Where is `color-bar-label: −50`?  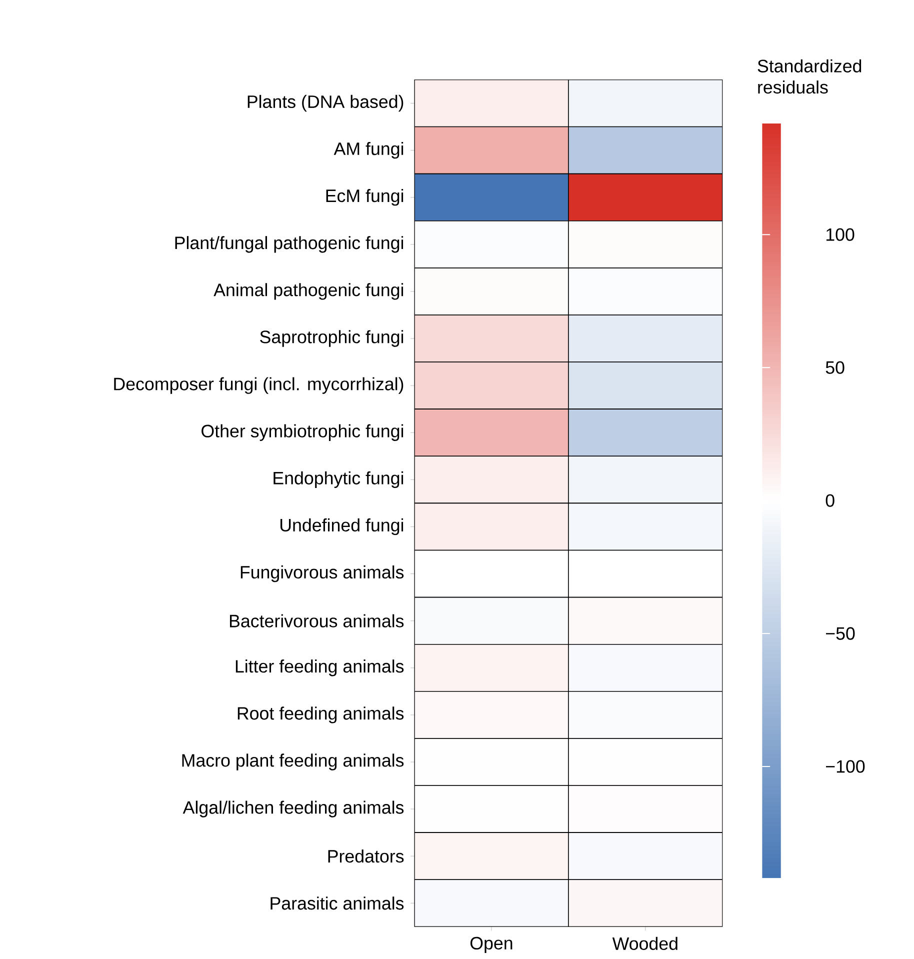
color-bar-label: −50 is located at coordinates (840, 633).